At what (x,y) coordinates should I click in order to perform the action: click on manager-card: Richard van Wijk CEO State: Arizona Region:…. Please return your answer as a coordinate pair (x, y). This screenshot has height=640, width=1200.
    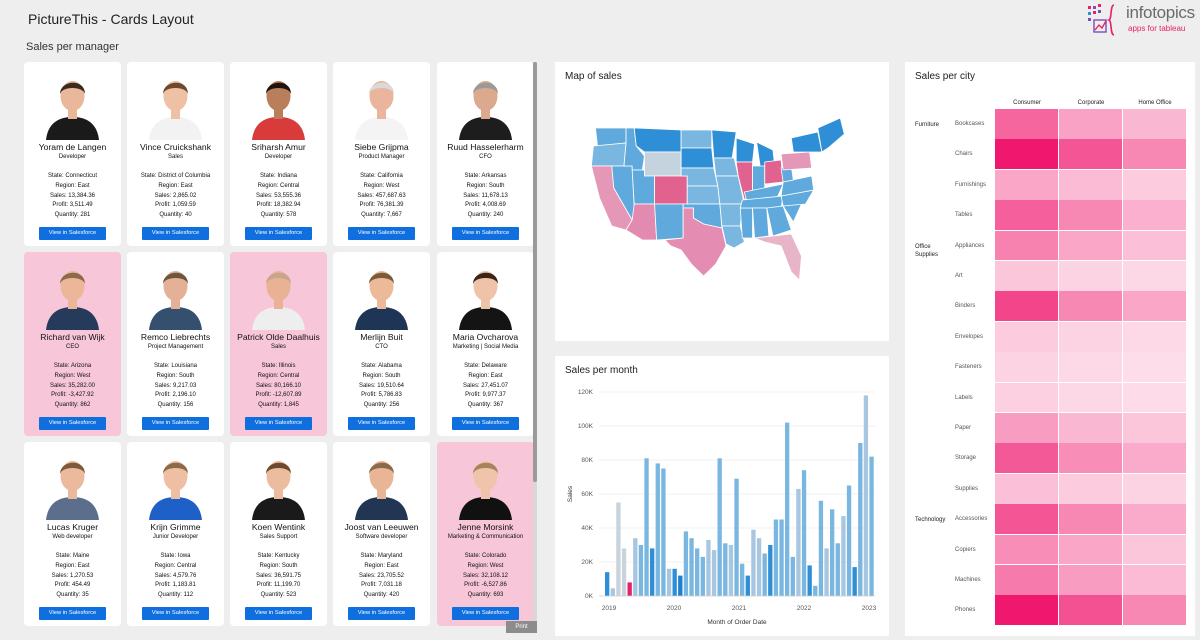
    Looking at the image, I should click on (72, 344).